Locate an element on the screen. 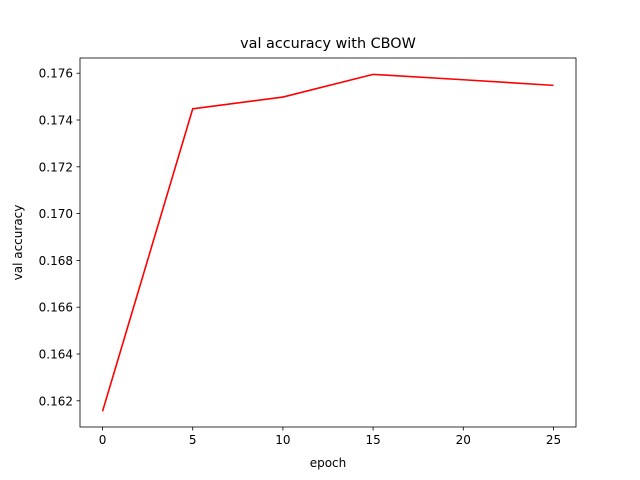 This screenshot has height=480, width=640. x-tick-label: 5 is located at coordinates (193, 440).